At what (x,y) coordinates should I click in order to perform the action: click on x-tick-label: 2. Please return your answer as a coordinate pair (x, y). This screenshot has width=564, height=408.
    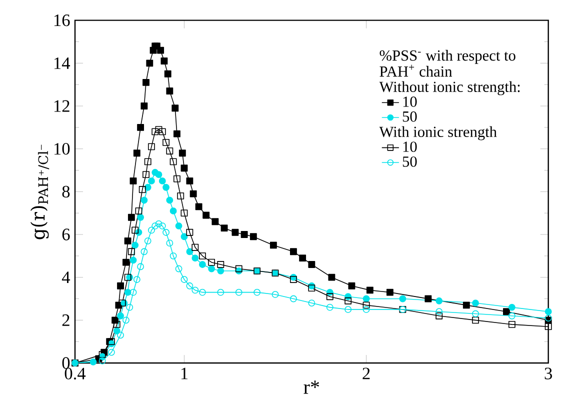
    Looking at the image, I should click on (366, 374).